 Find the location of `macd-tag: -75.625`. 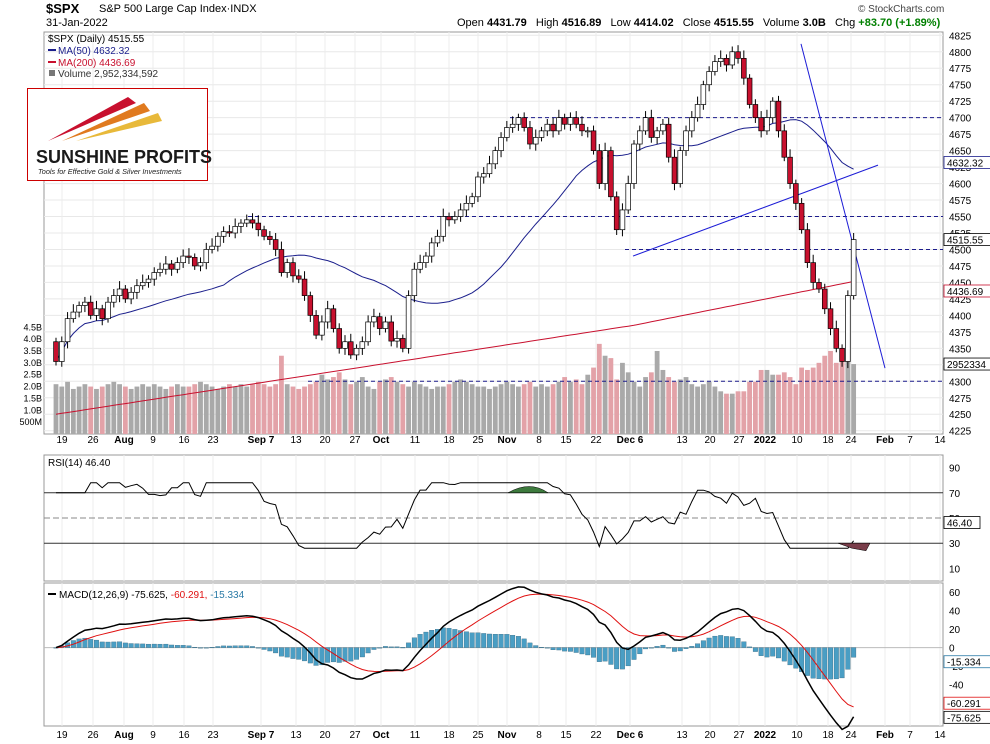

macd-tag: -75.625 is located at coordinates (964, 718).